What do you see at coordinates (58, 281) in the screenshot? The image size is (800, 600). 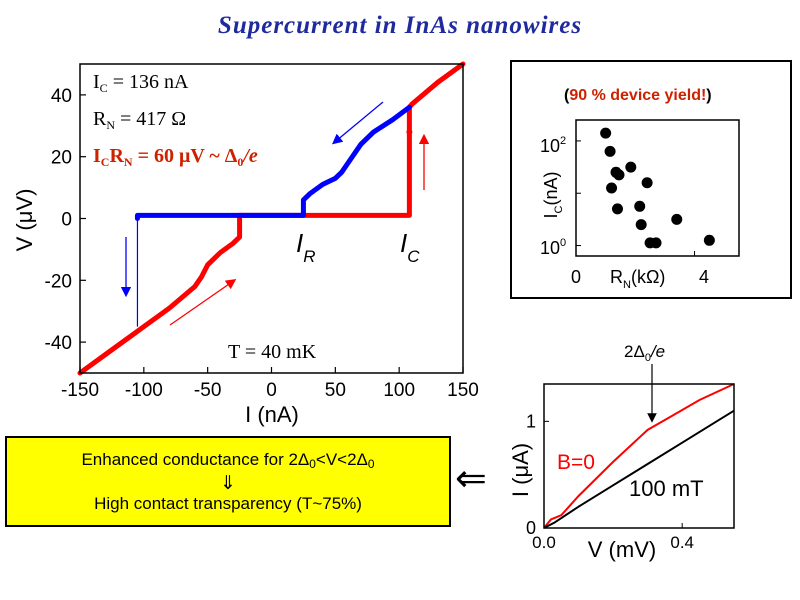 I see `main-y-tick-label: -20` at bounding box center [58, 281].